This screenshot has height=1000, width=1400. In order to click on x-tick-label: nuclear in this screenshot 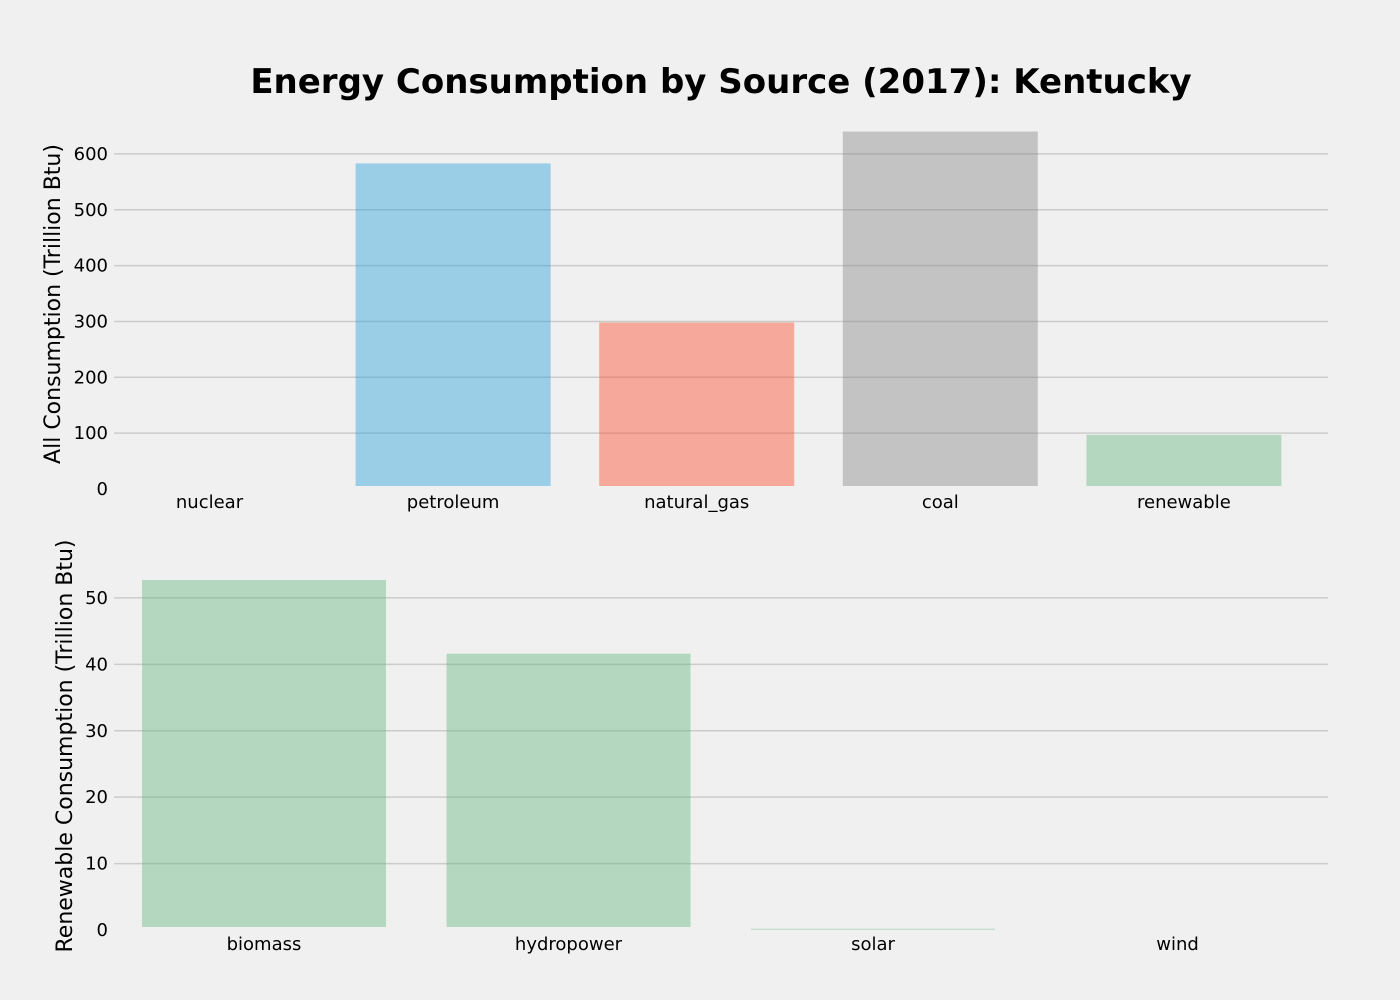, I will do `click(210, 502)`.